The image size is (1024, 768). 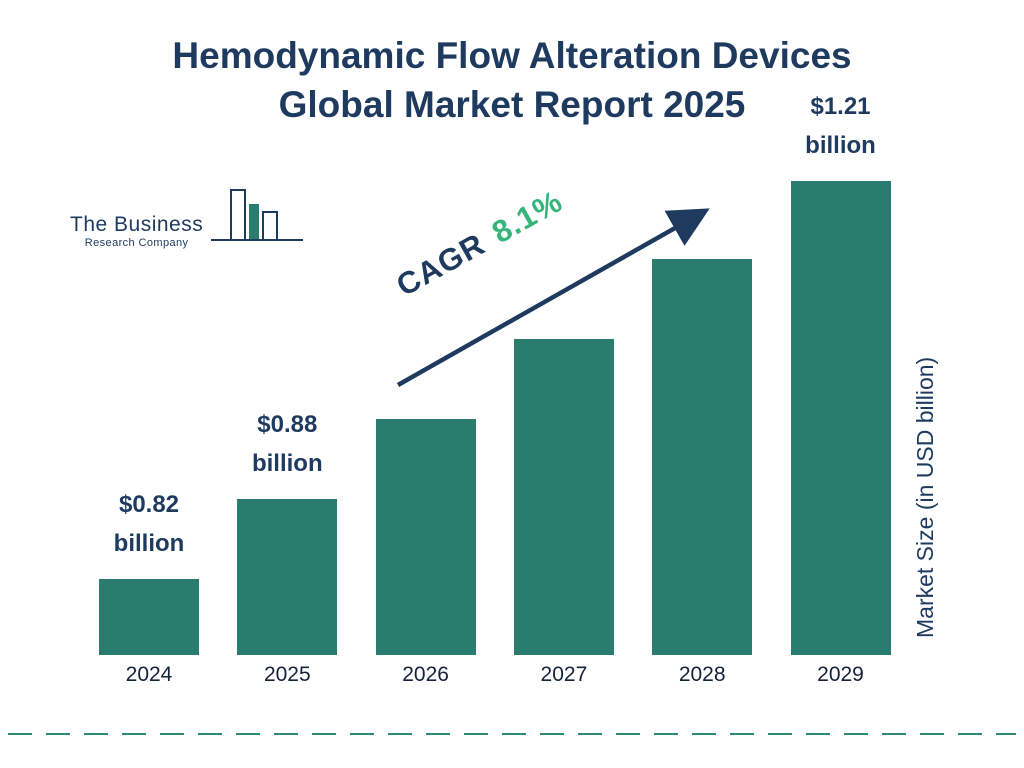 I want to click on x-axis-label-2024: 2024, so click(x=149, y=674).